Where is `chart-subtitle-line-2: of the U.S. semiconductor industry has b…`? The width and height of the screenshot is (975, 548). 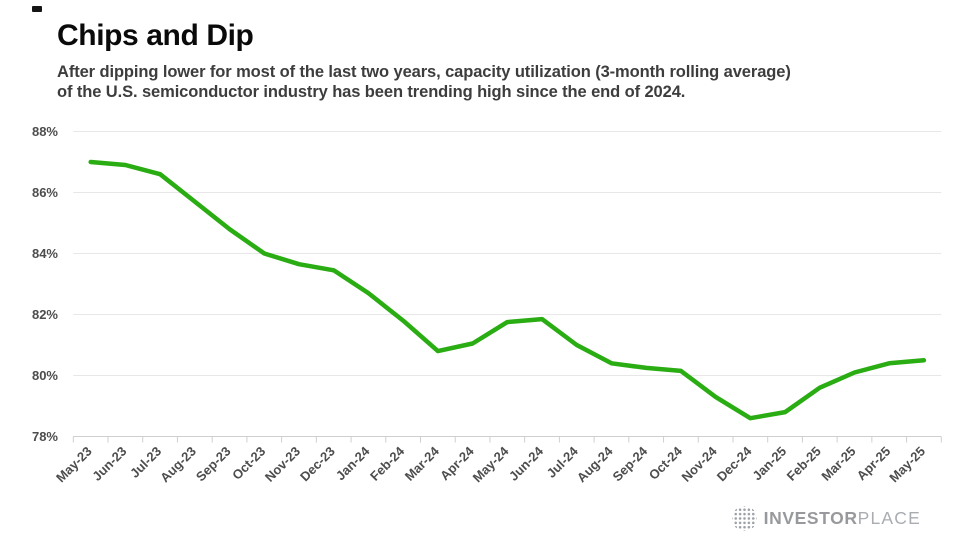
chart-subtitle-line-2: of the U.S. semiconductor industry has b… is located at coordinates (371, 92).